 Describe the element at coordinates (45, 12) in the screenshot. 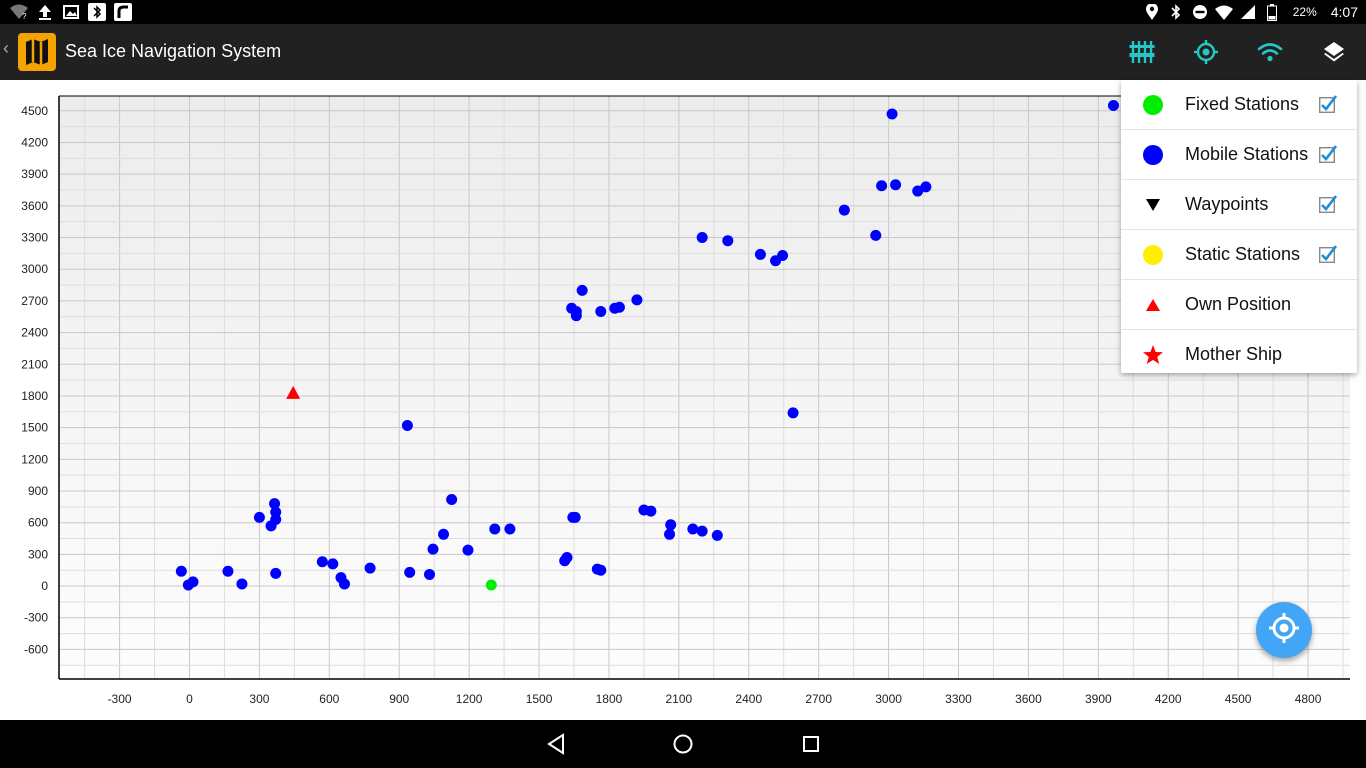

I see `upload-icon` at that location.